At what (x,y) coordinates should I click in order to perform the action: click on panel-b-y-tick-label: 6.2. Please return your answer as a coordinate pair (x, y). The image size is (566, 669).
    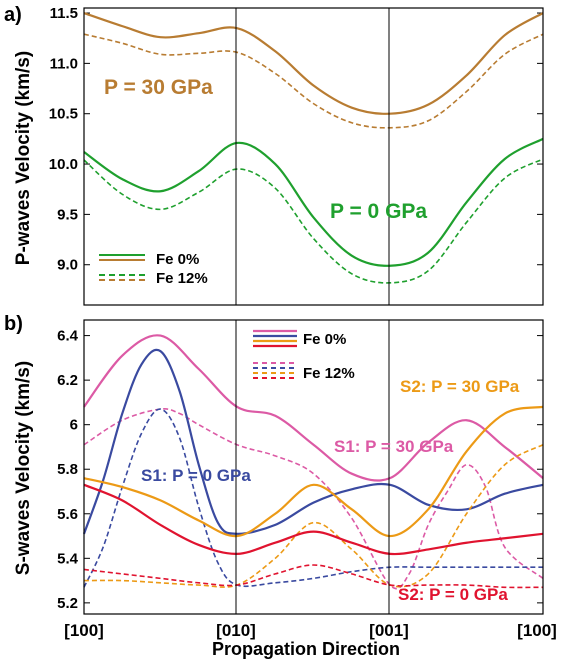
    Looking at the image, I should click on (67, 380).